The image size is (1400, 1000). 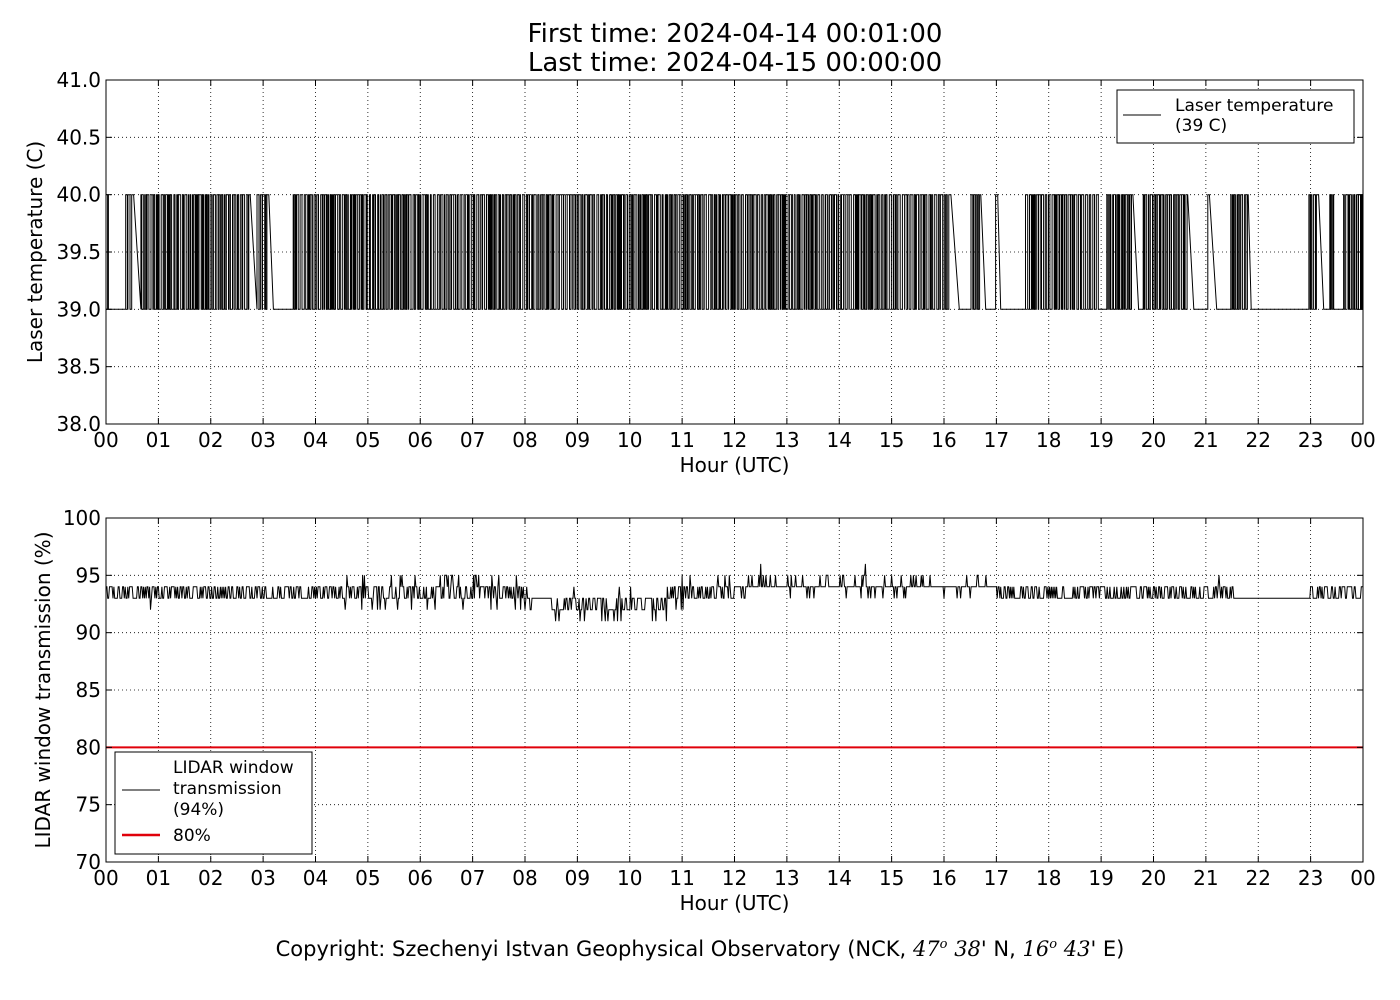 What do you see at coordinates (1077, 949) in the screenshot?
I see `longitude-minutes: 43` at bounding box center [1077, 949].